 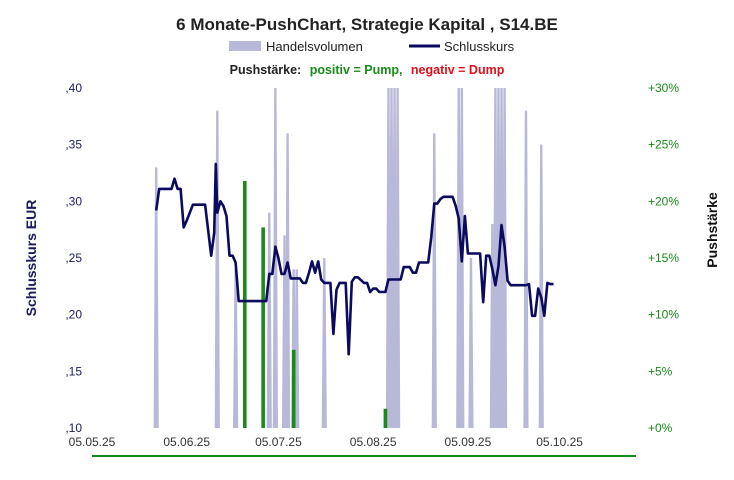 I want to click on push-legend-prefix: Pushstärke:, so click(x=266, y=70).